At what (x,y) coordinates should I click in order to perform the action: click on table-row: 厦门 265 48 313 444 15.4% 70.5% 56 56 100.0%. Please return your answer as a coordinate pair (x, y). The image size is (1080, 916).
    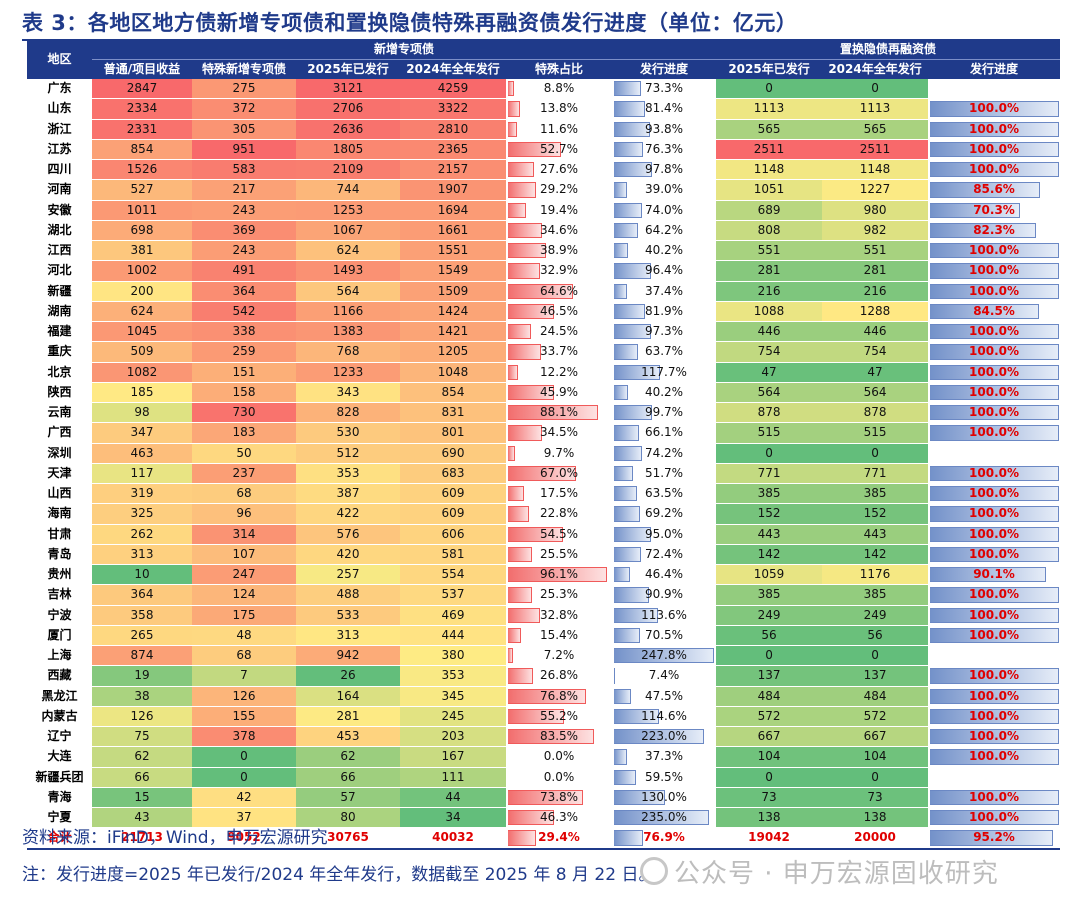
    Looking at the image, I should click on (544, 636).